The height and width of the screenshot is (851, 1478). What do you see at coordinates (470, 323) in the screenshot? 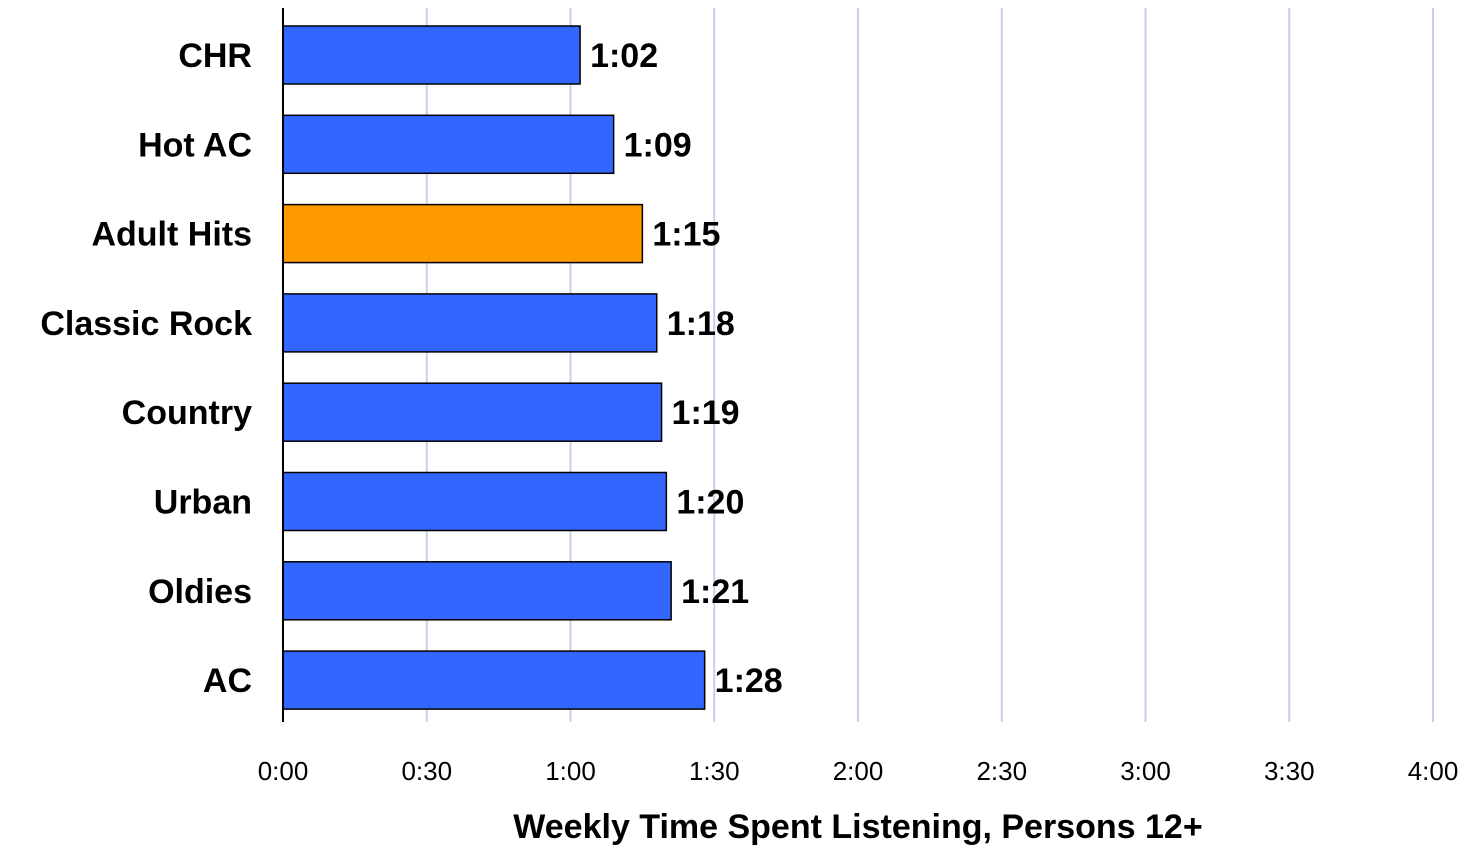
I see `bar-classic-rock` at bounding box center [470, 323].